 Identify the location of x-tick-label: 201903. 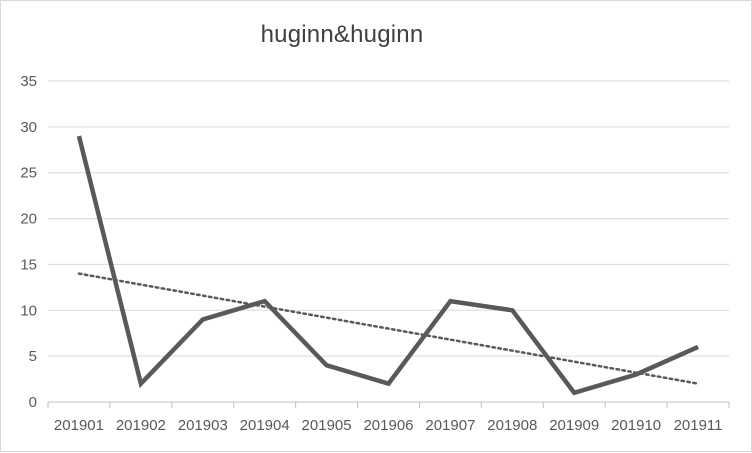
(203, 425).